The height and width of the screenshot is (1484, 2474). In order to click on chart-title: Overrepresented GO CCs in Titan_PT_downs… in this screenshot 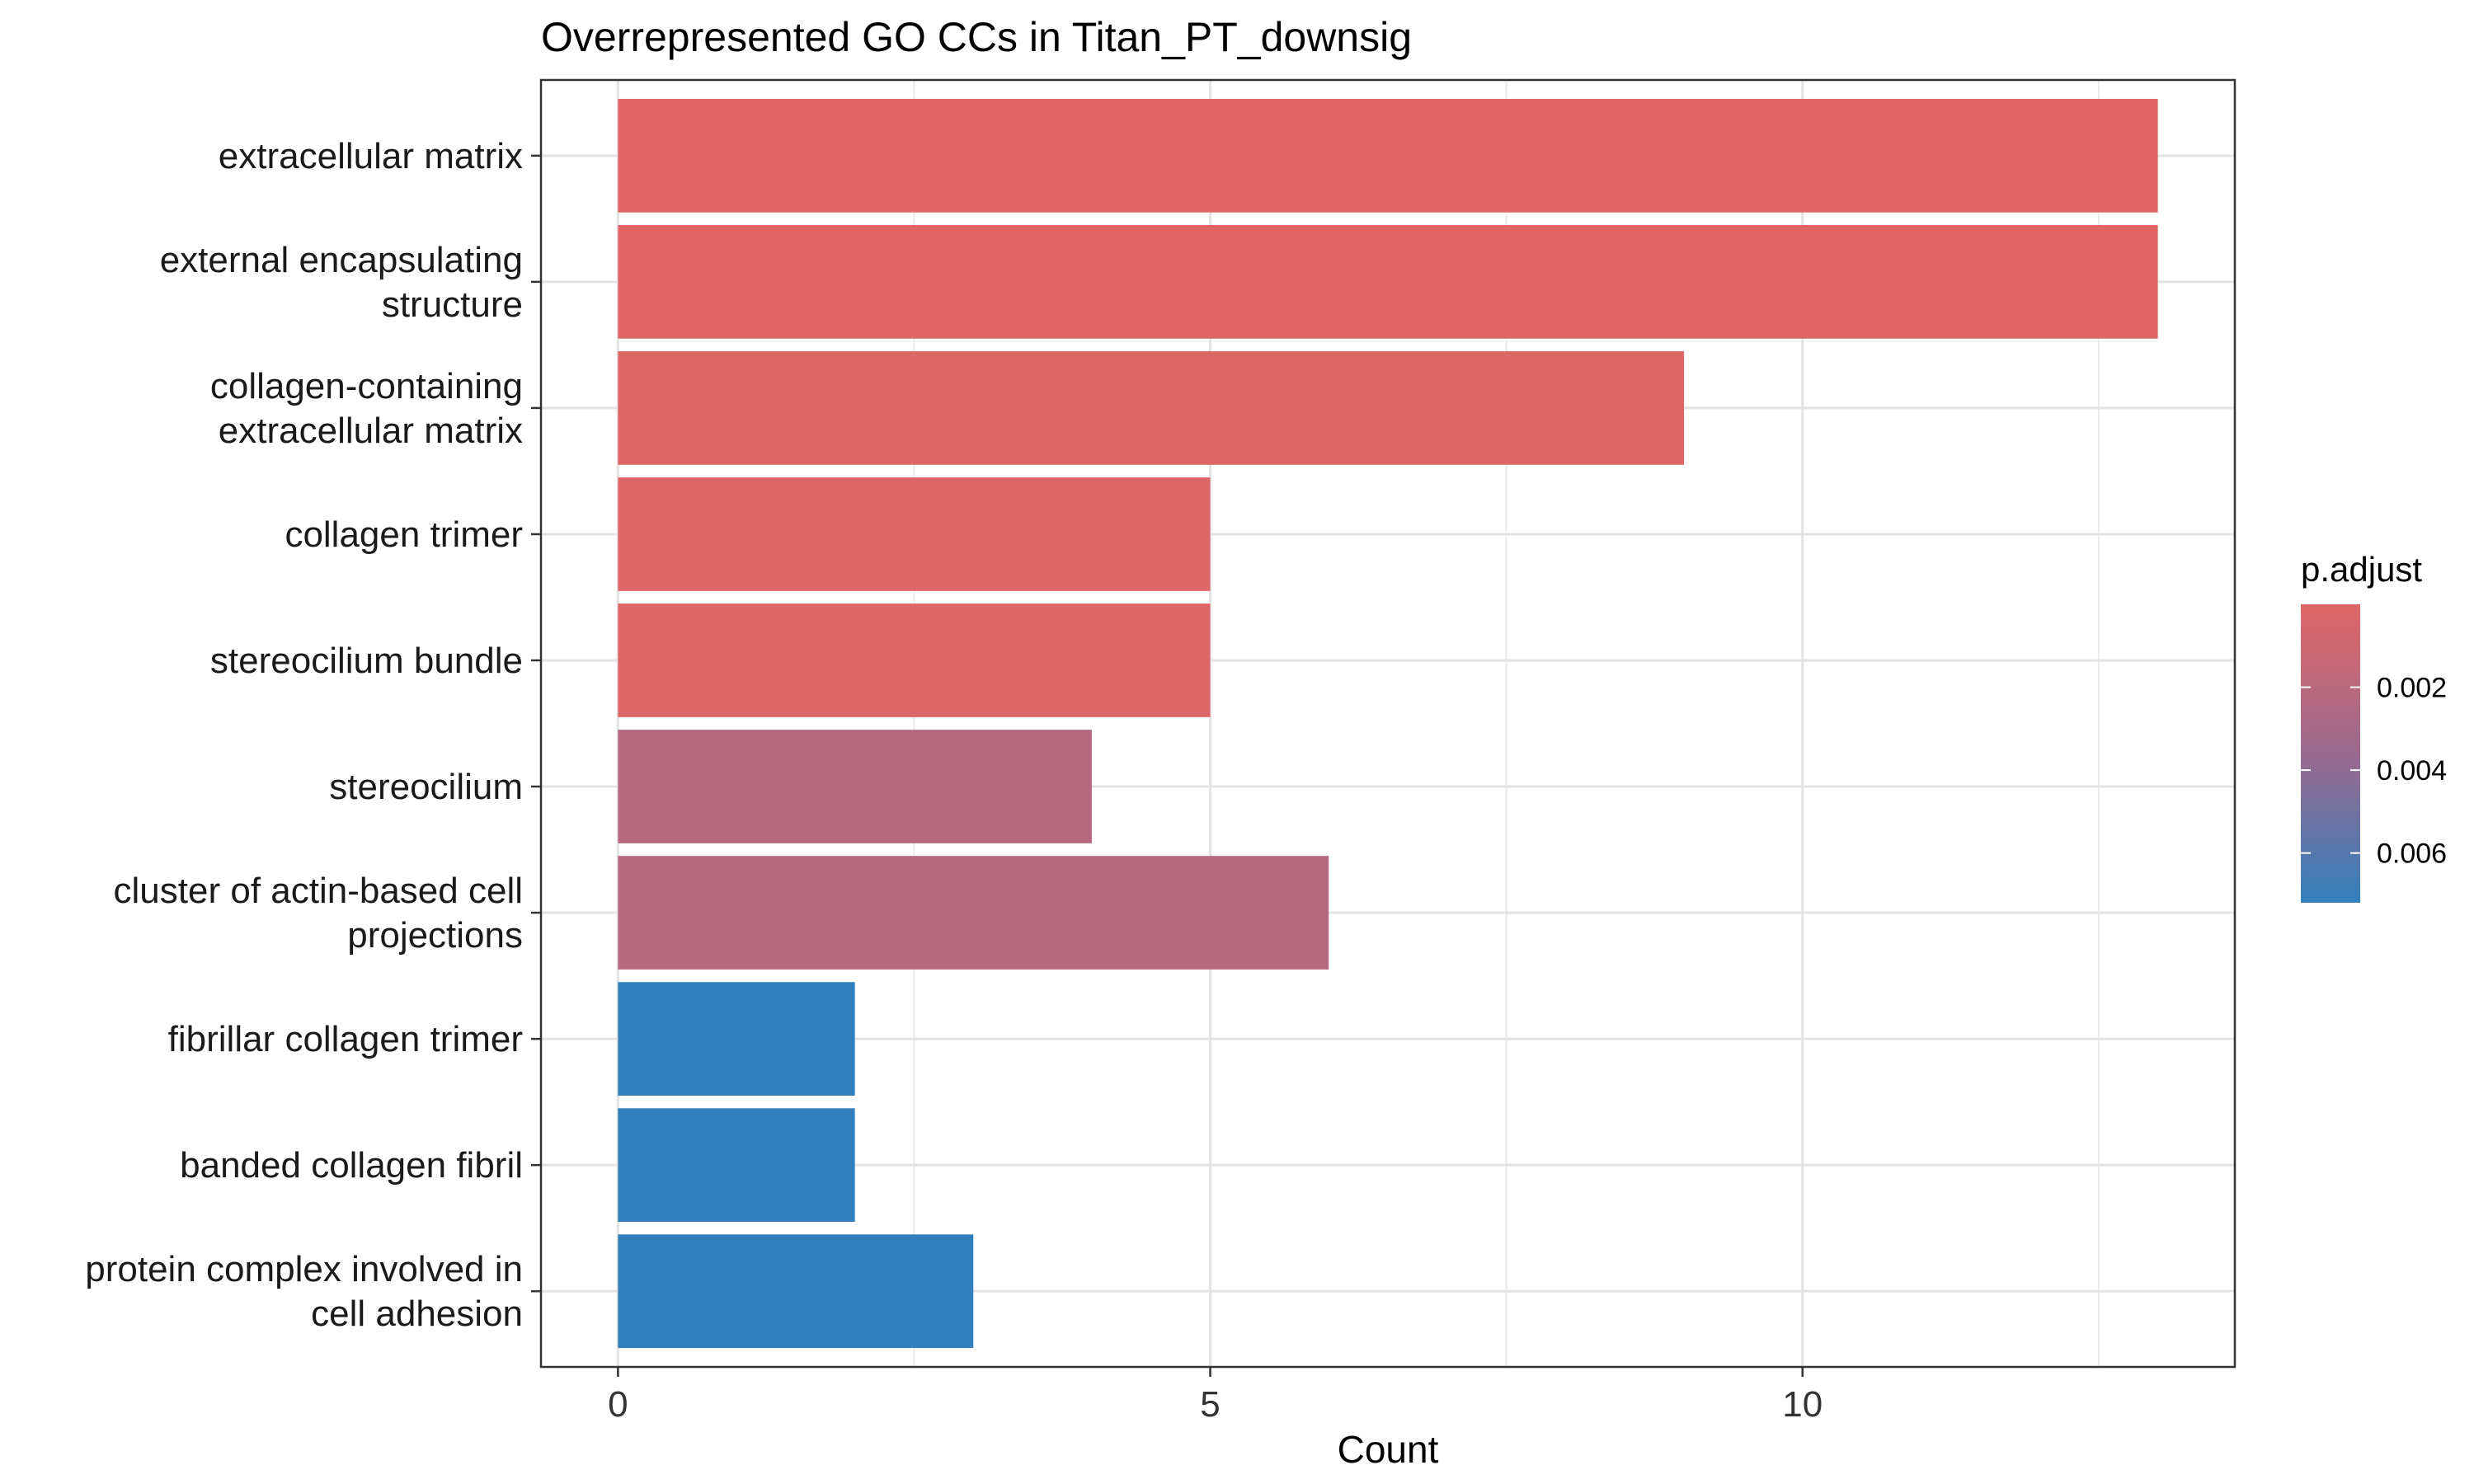, I will do `click(976, 37)`.